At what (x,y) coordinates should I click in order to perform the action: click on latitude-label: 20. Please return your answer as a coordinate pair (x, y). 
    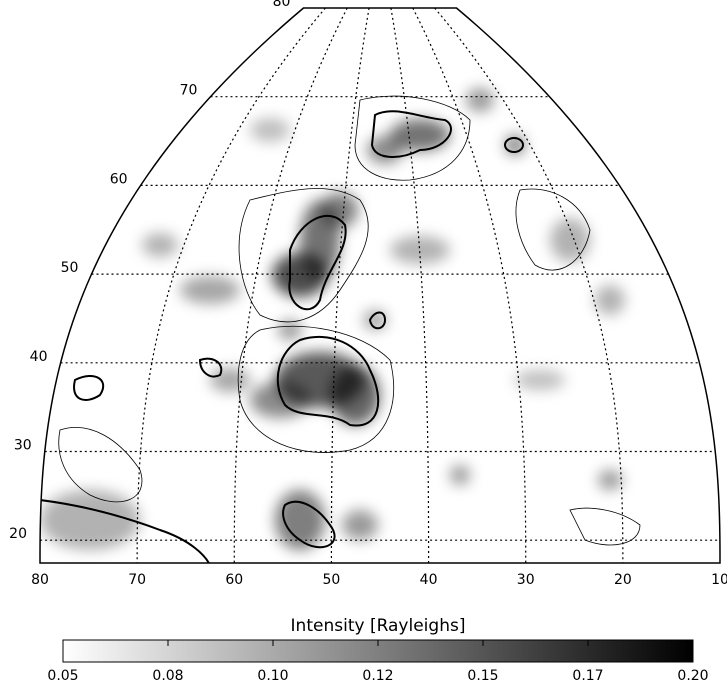
    Looking at the image, I should click on (18, 534).